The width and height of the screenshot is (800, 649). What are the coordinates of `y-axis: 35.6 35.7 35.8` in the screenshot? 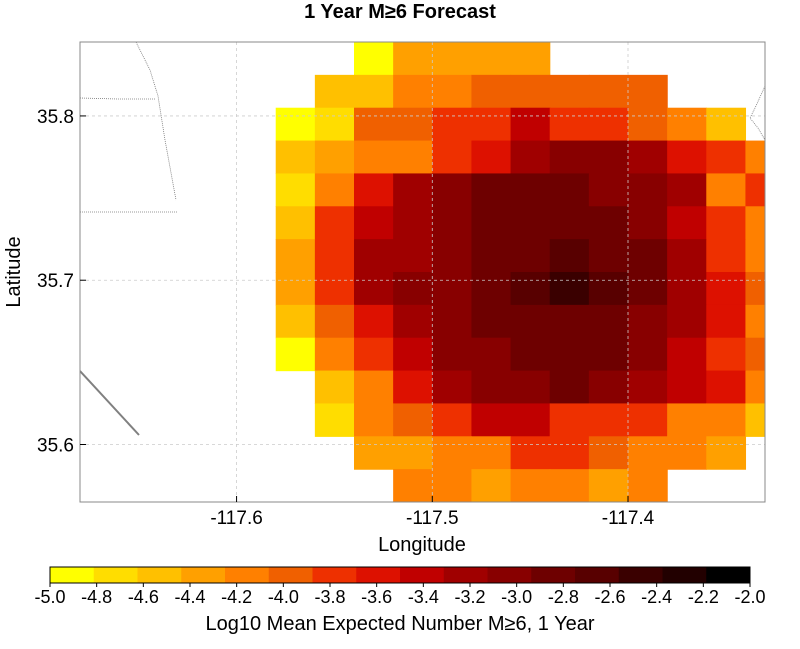 It's located at (61, 282).